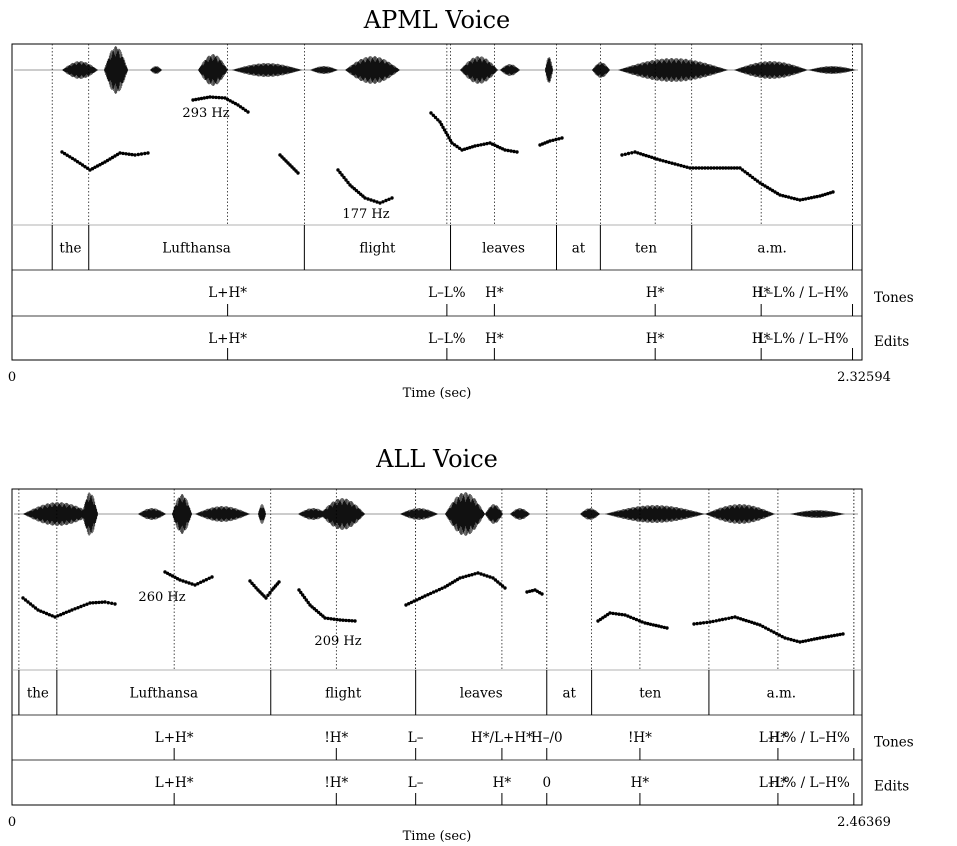 The width and height of the screenshot is (957, 846). What do you see at coordinates (655, 293) in the screenshot?
I see `tone-label: H*` at bounding box center [655, 293].